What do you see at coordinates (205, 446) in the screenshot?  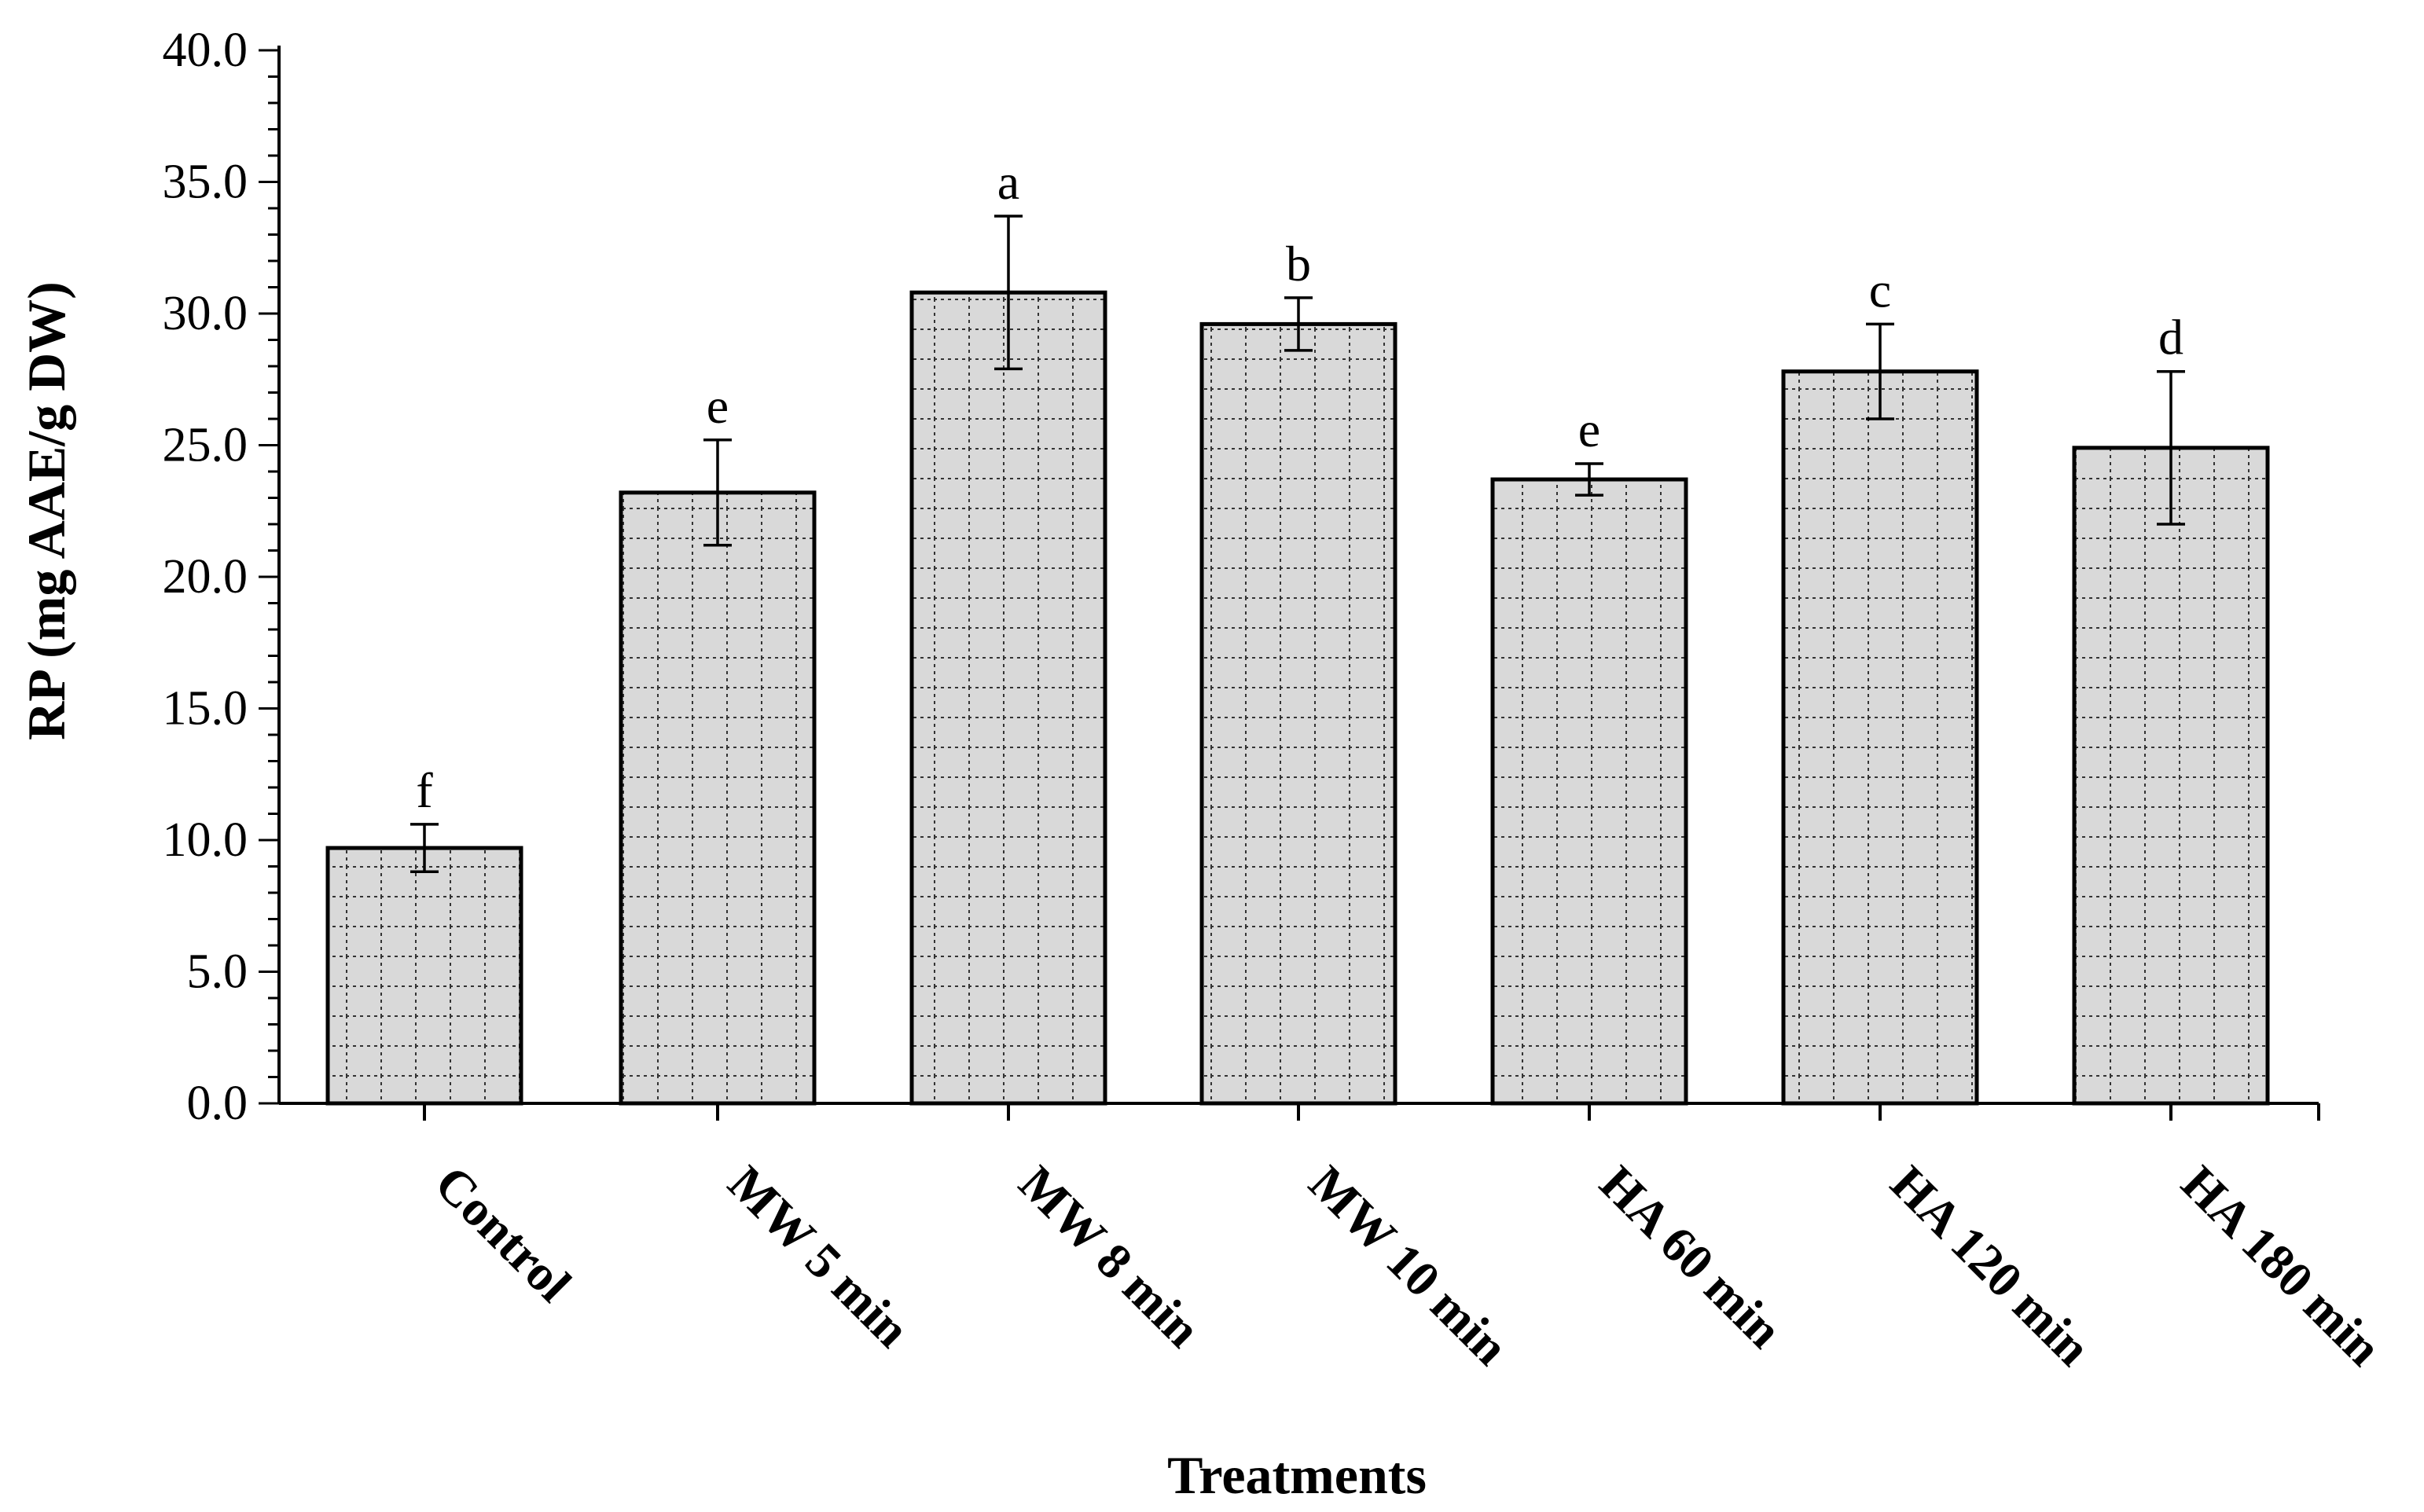 I see `y-tick-label: 25.0` at bounding box center [205, 446].